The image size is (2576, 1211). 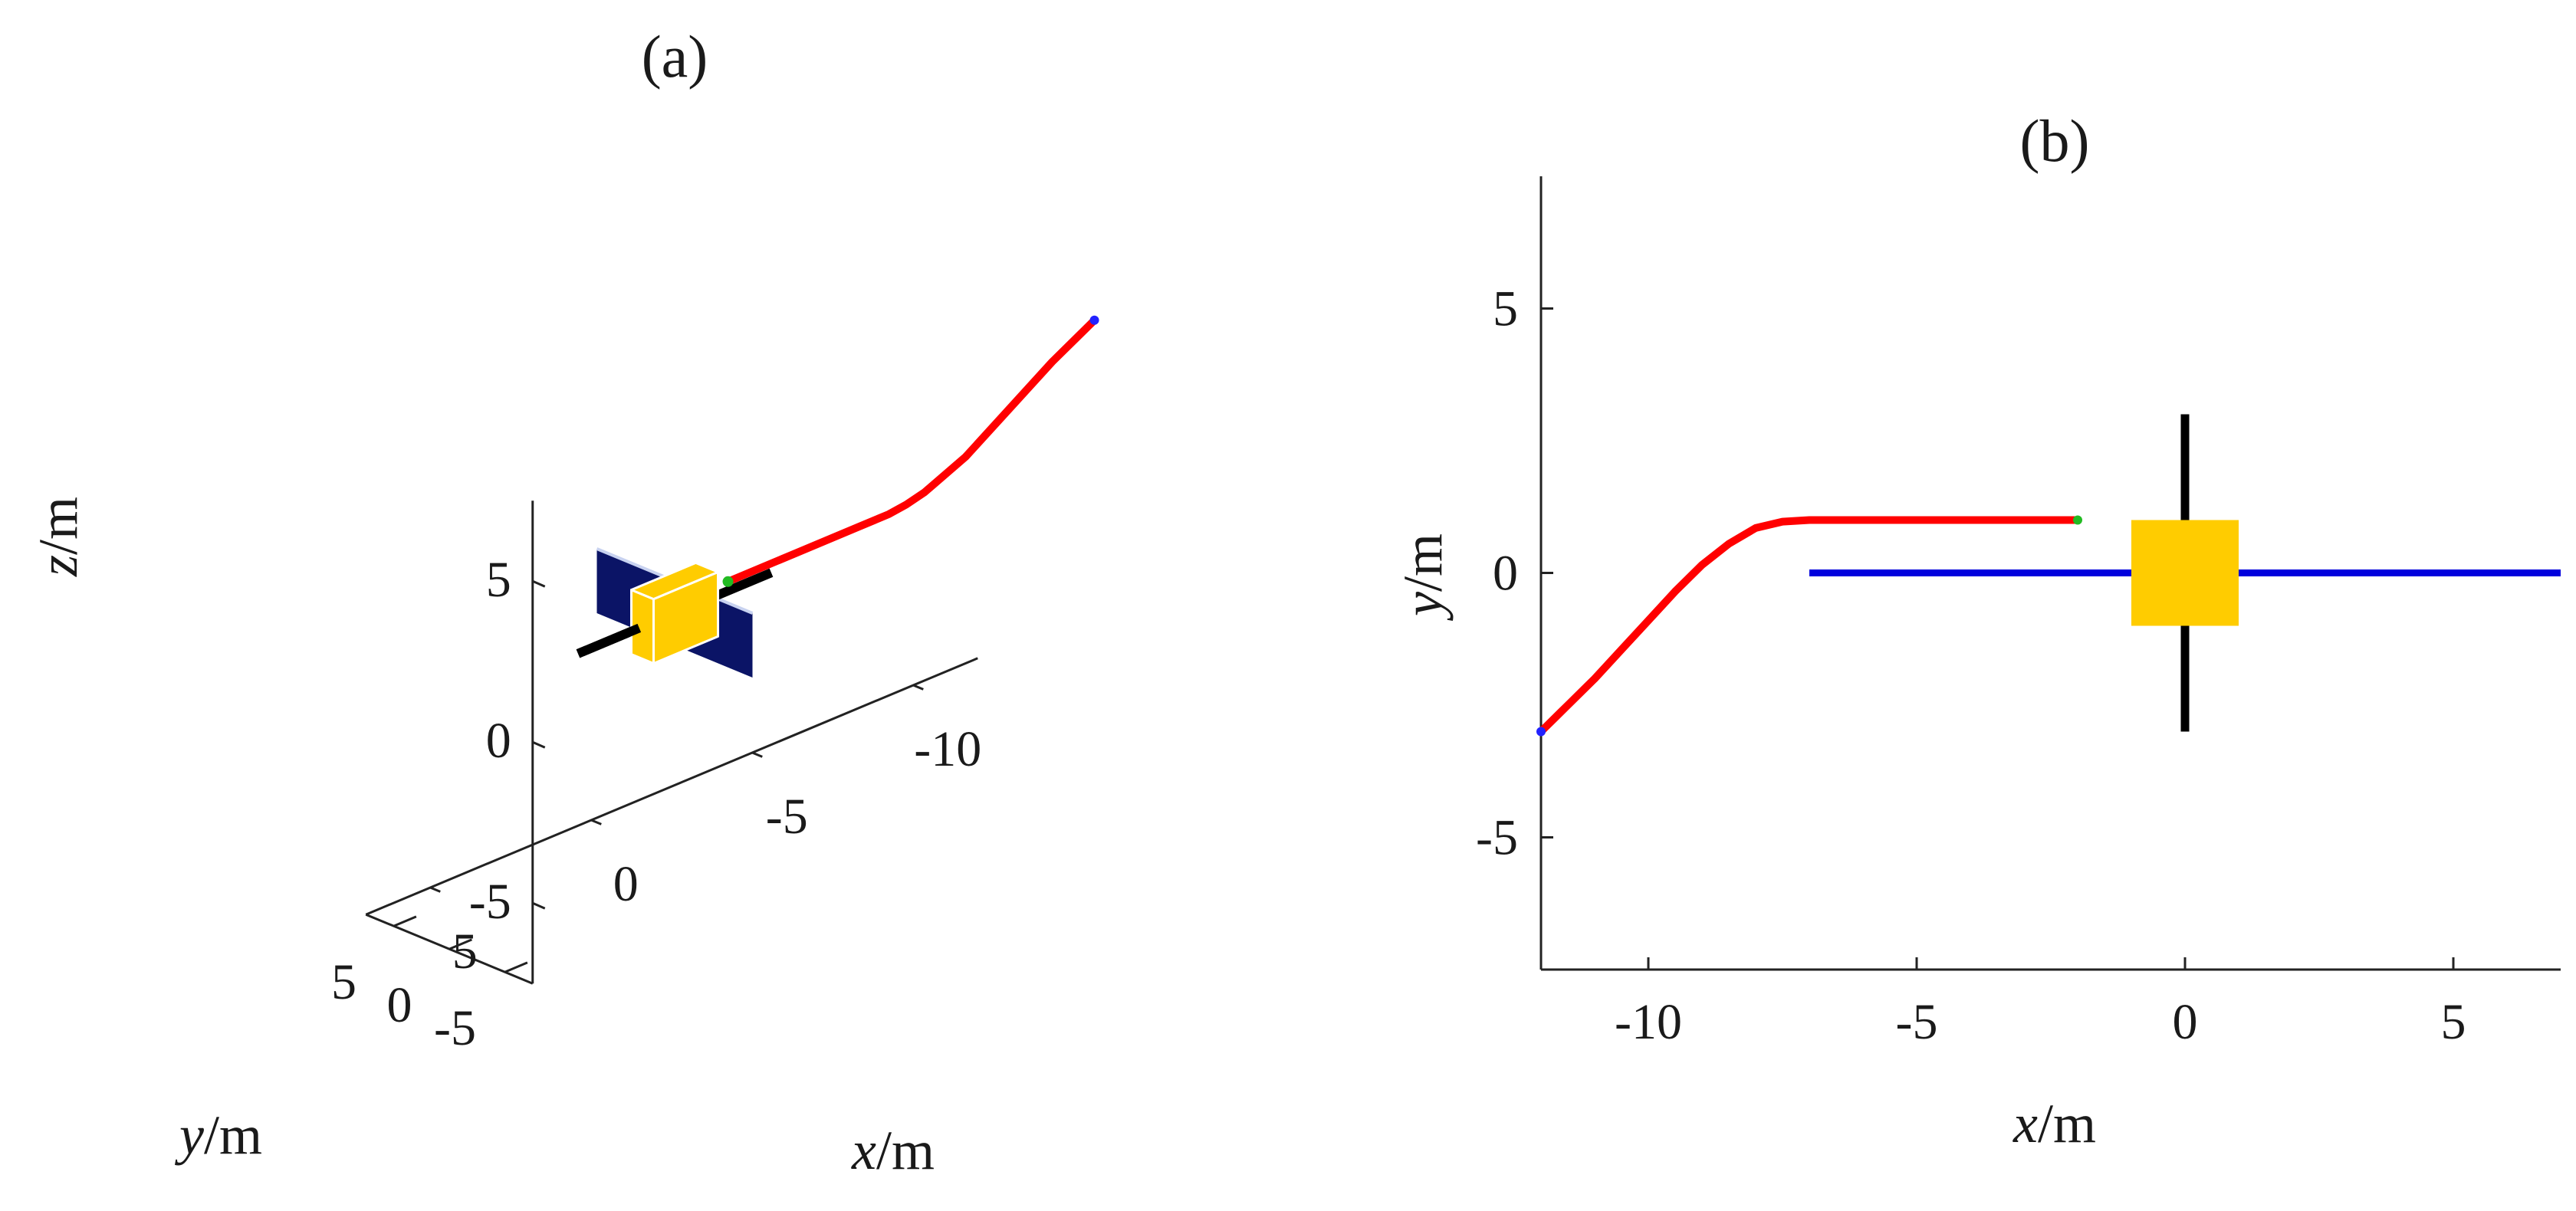 I want to click on panel-a-z-tick-label: 5, so click(x=499, y=580).